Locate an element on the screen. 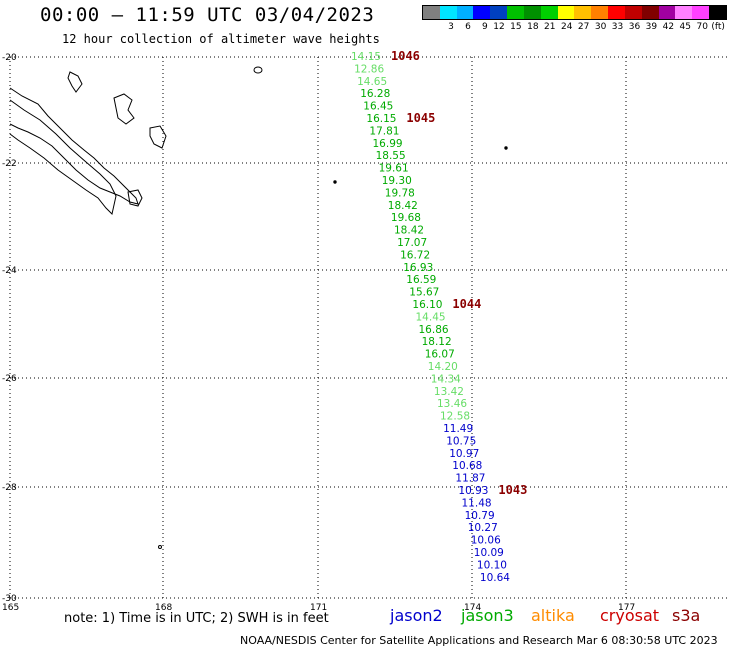 This screenshot has height=650, width=740. satellite-jason3: jason3 is located at coordinates (487, 615).